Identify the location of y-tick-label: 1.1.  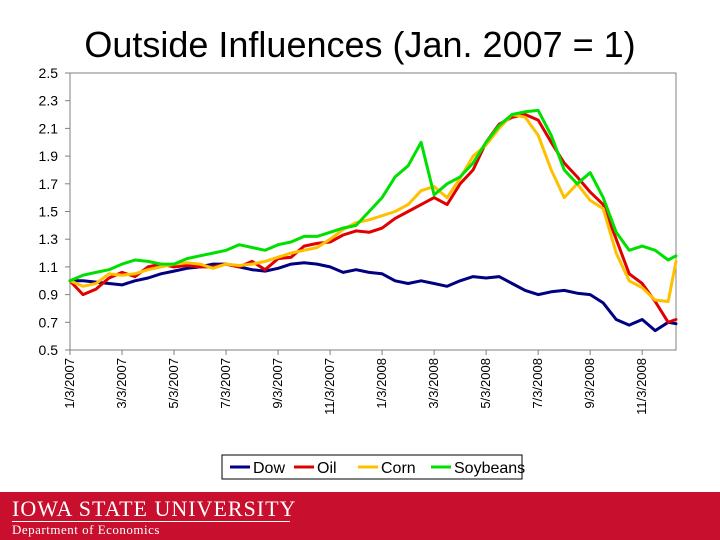
(49, 267).